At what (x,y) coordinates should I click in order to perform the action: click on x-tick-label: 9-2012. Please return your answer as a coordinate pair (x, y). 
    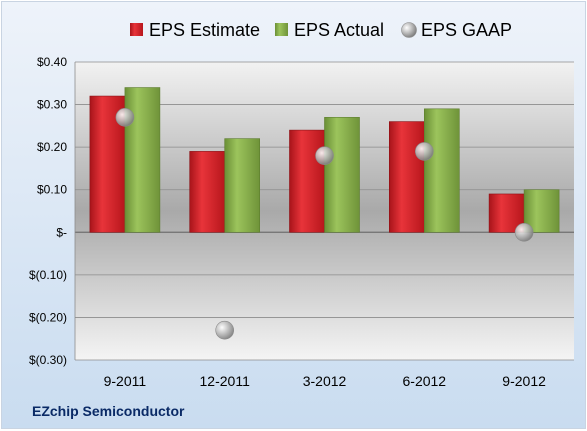
    Looking at the image, I should click on (524, 381).